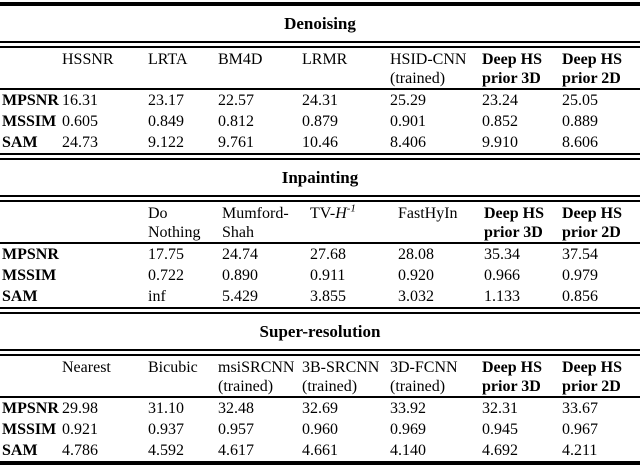 Image resolution: width=640 pixels, height=465 pixels. What do you see at coordinates (166, 450) in the screenshot?
I see `table-cell: 4.592` at bounding box center [166, 450].